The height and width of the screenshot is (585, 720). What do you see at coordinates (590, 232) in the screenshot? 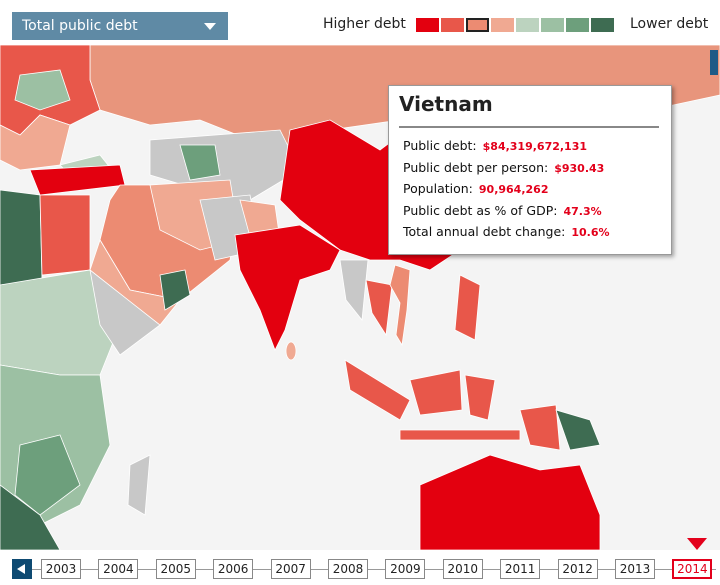
I see `tooltip-value: 10.6%` at bounding box center [590, 232].